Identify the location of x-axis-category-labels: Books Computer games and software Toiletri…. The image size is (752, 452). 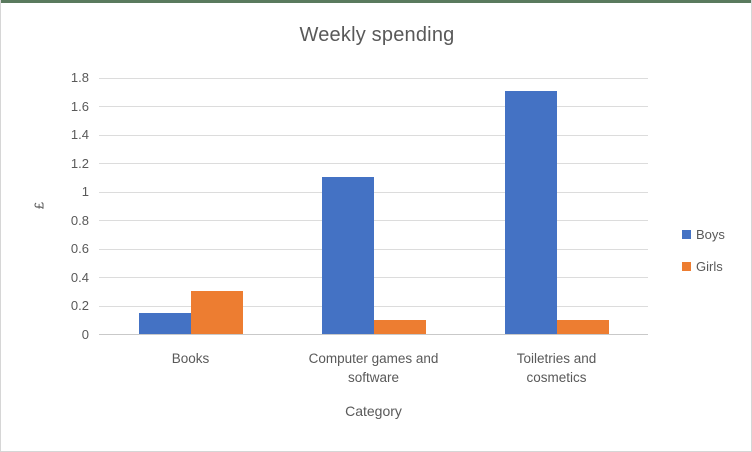
(373, 368).